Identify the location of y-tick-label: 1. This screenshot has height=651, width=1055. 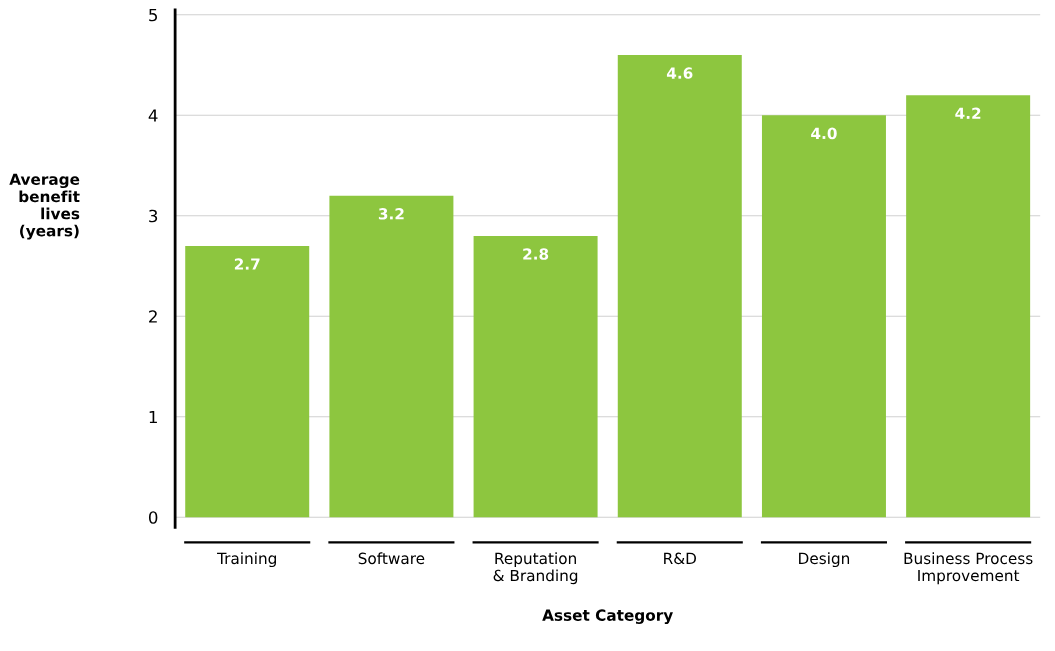
(153, 417).